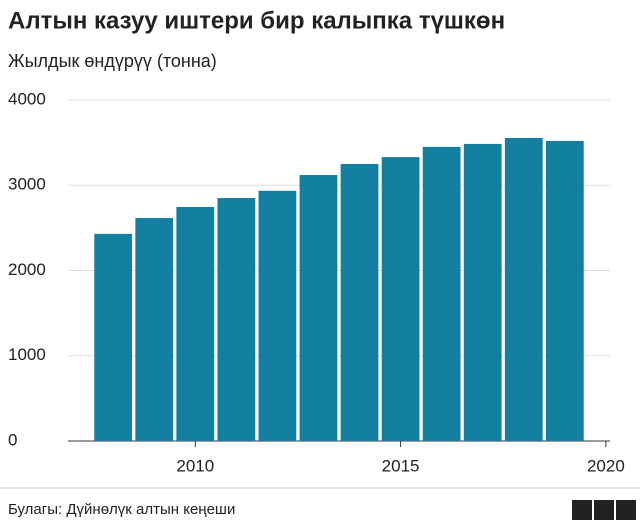  I want to click on x-tick-label: 2010, so click(195, 465).